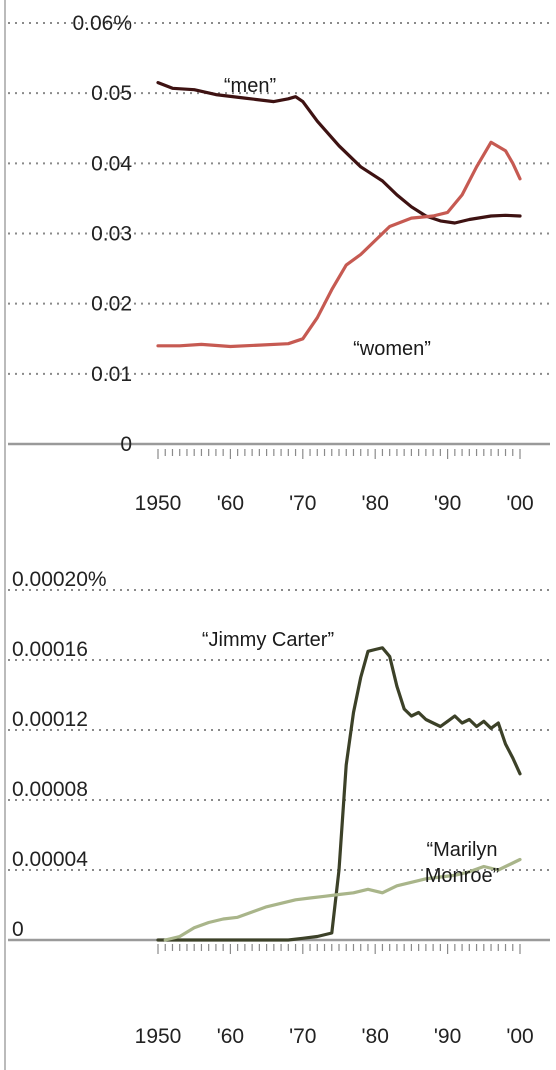 This screenshot has width=556, height=1070. What do you see at coordinates (111, 234) in the screenshot?
I see `y-tick-label: 0.03` at bounding box center [111, 234].